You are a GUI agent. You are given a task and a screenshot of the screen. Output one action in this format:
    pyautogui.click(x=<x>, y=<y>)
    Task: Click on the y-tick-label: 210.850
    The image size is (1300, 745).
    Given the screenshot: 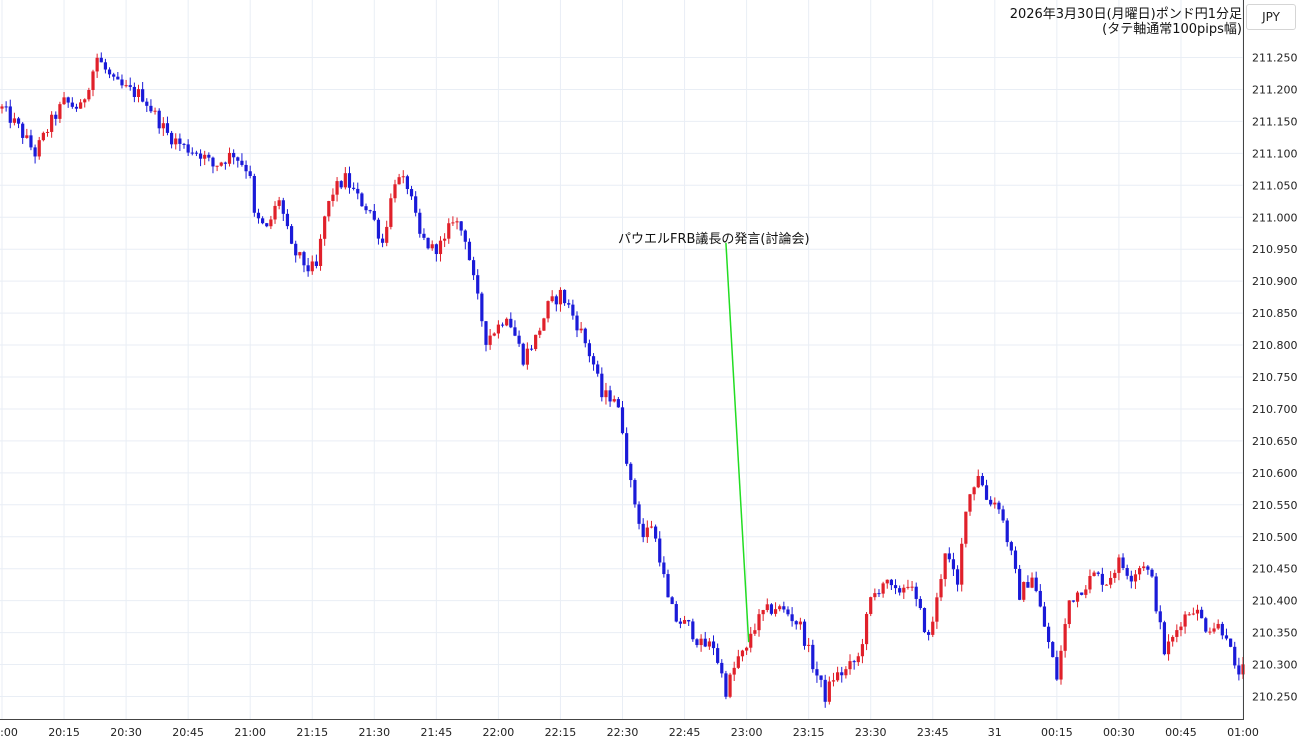 What is the action you would take?
    pyautogui.click(x=1275, y=313)
    